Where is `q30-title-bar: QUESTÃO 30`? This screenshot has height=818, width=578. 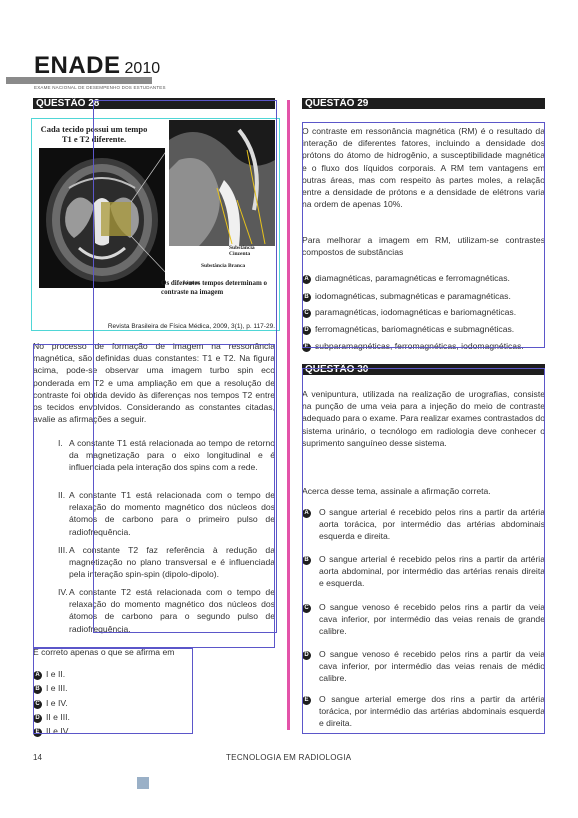 q30-title-bar: QUESTÃO 30 is located at coordinates (423, 369).